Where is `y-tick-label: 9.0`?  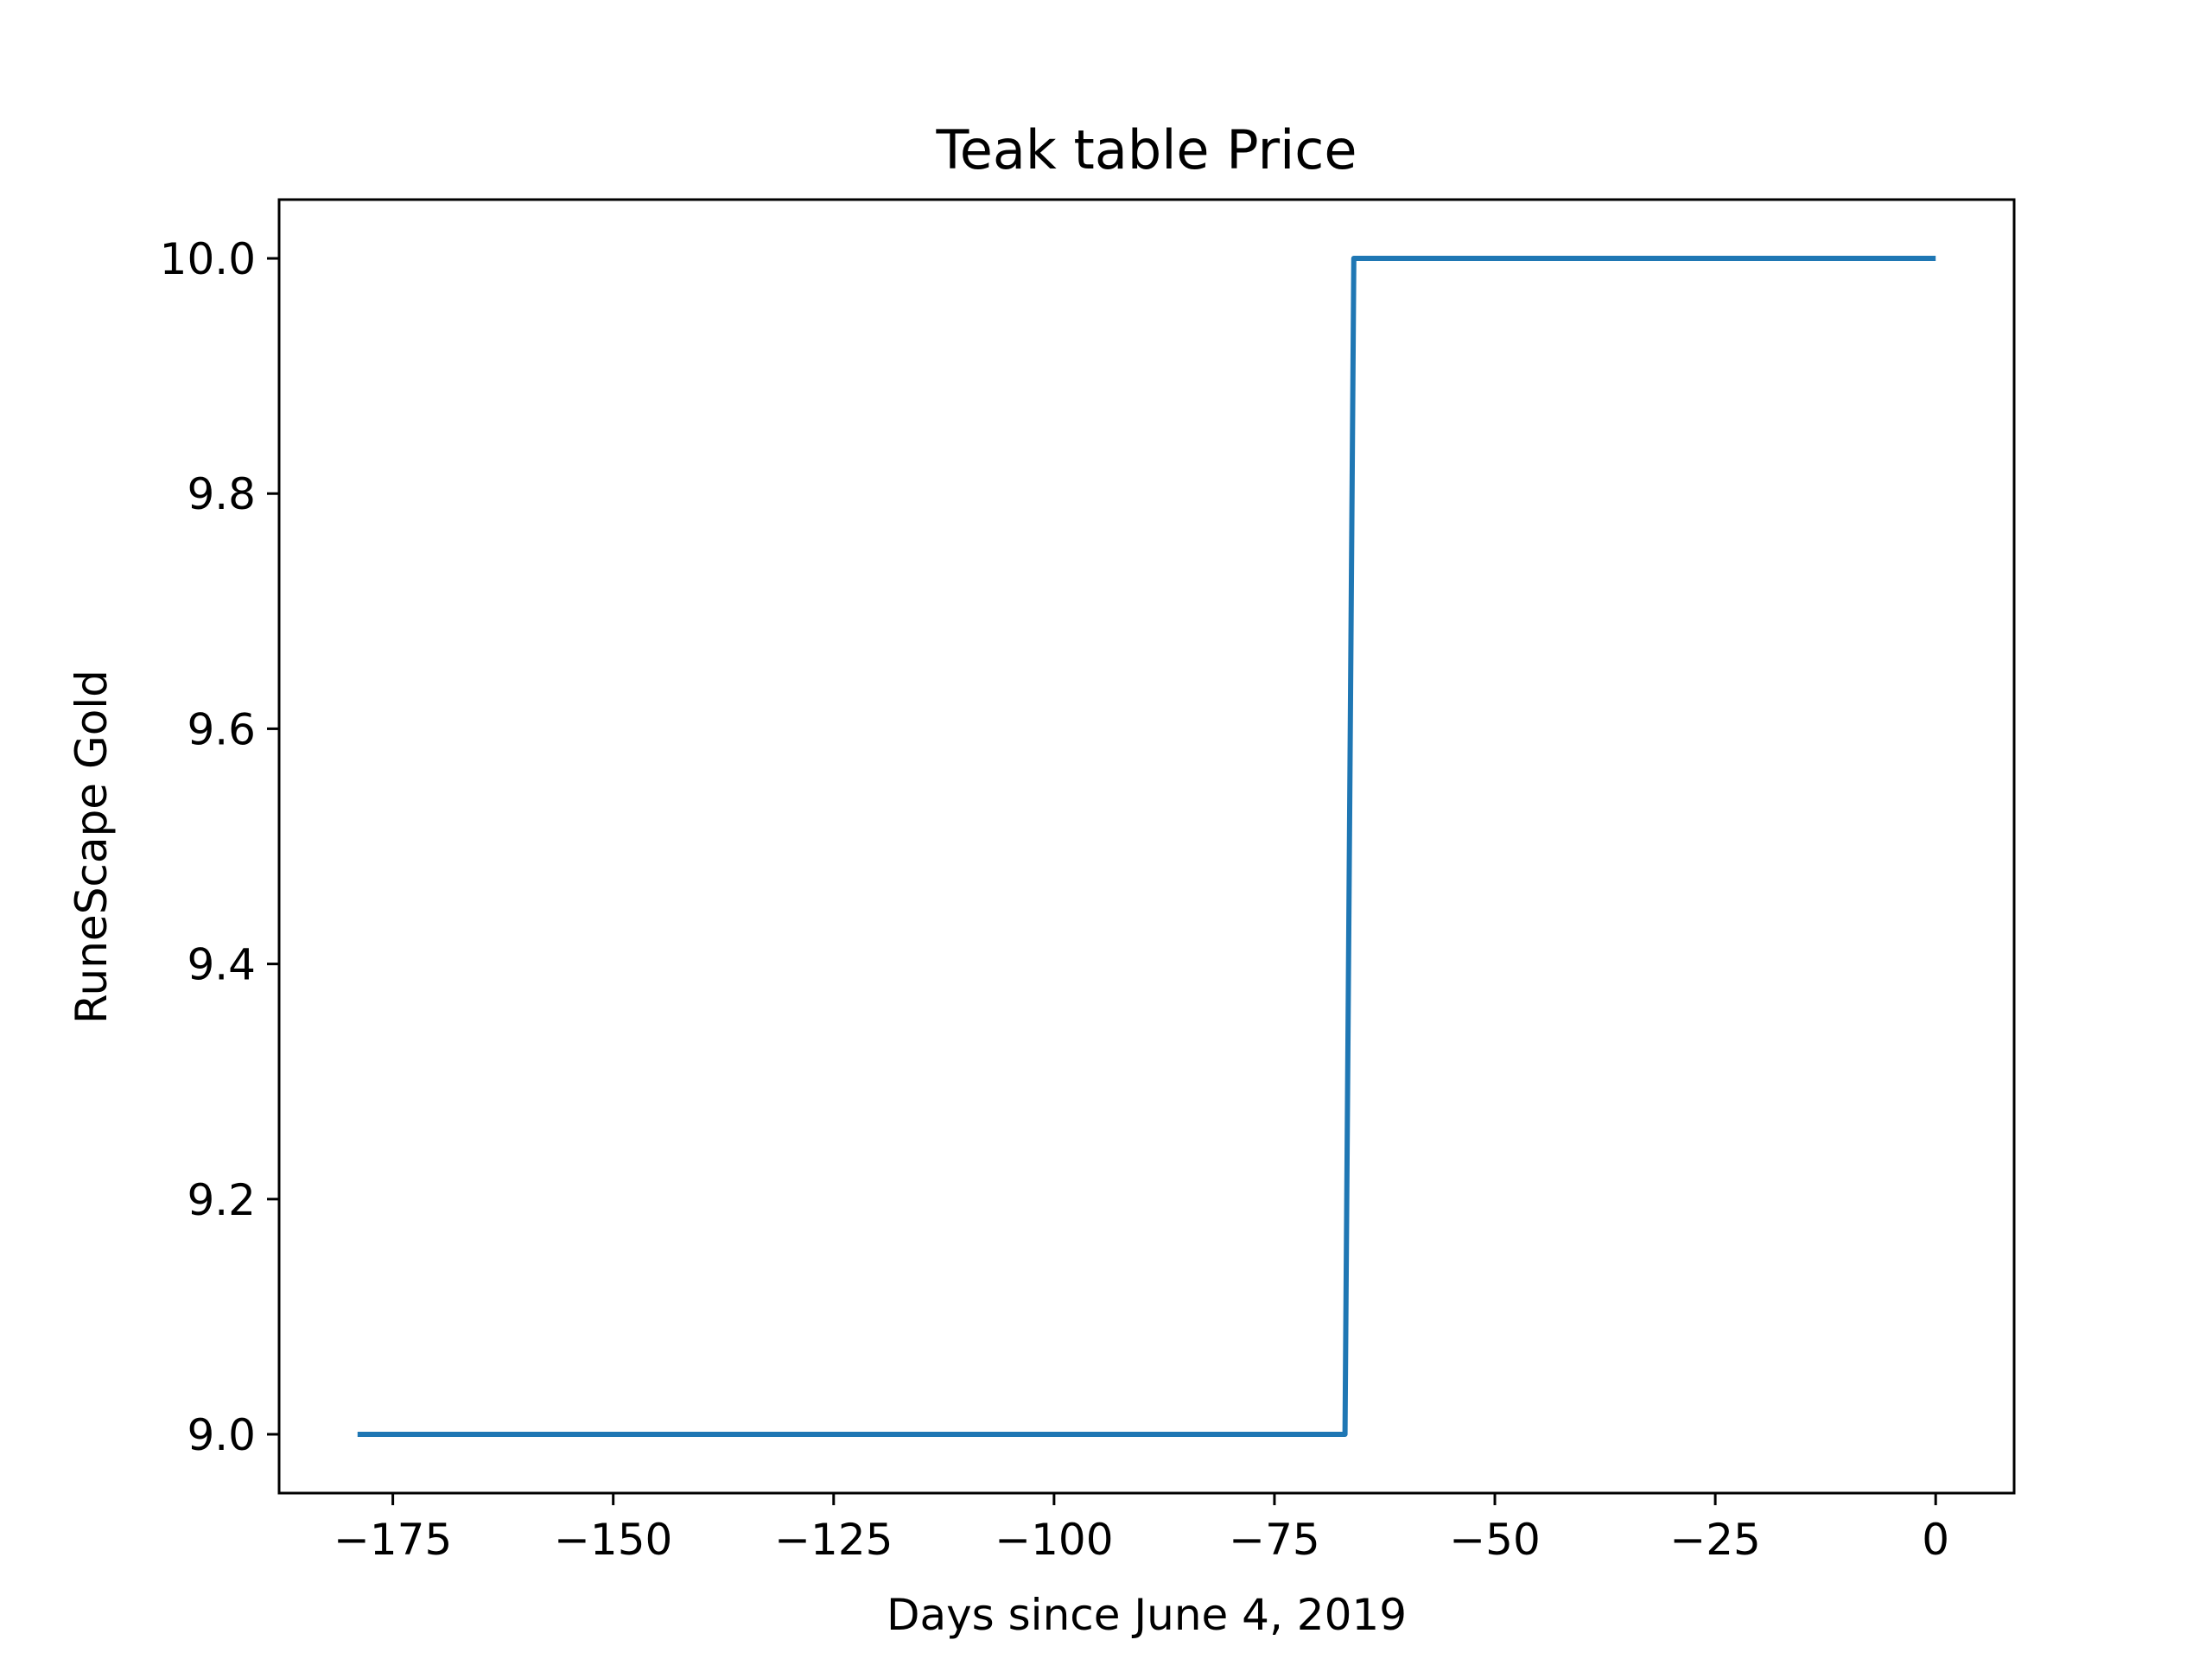
y-tick-label: 9.0 is located at coordinates (221, 1435).